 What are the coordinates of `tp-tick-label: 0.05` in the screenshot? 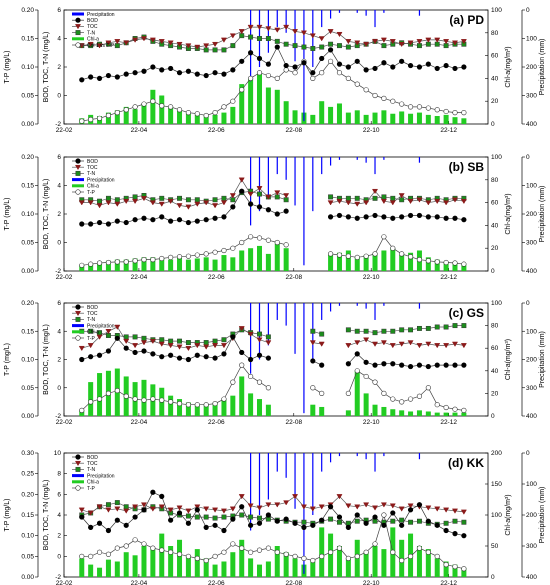 It's located at (27, 388).